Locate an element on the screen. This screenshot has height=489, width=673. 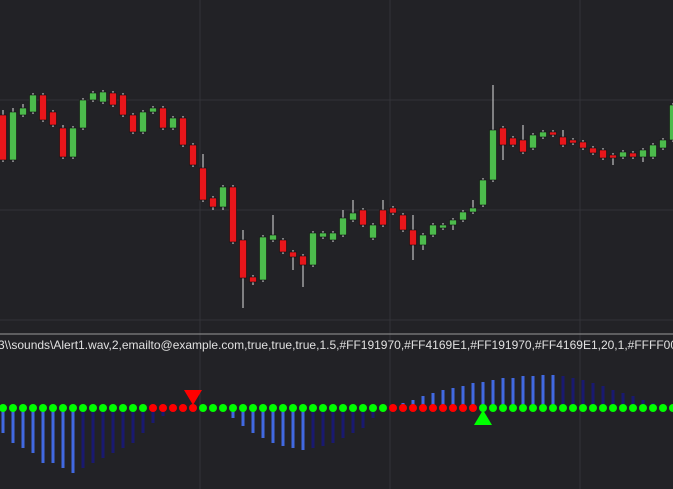
signal-arrow is located at coordinates (193, 397).